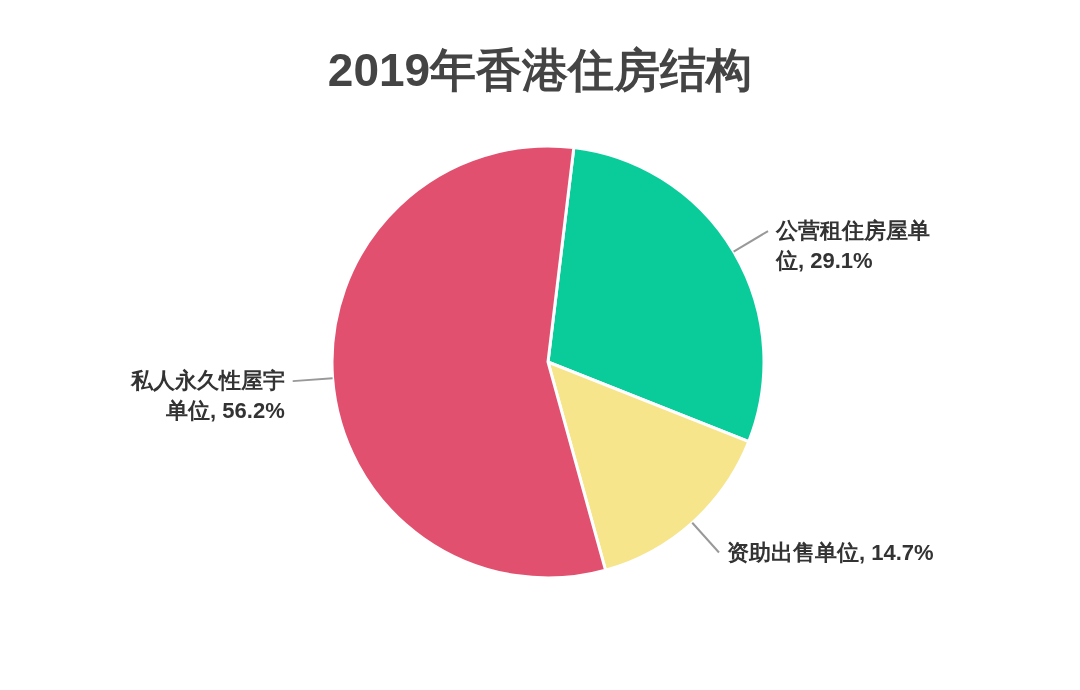  What do you see at coordinates (853, 246) in the screenshot?
I see `slice-label: 公营租住房屋单位, 29.1%` at bounding box center [853, 246].